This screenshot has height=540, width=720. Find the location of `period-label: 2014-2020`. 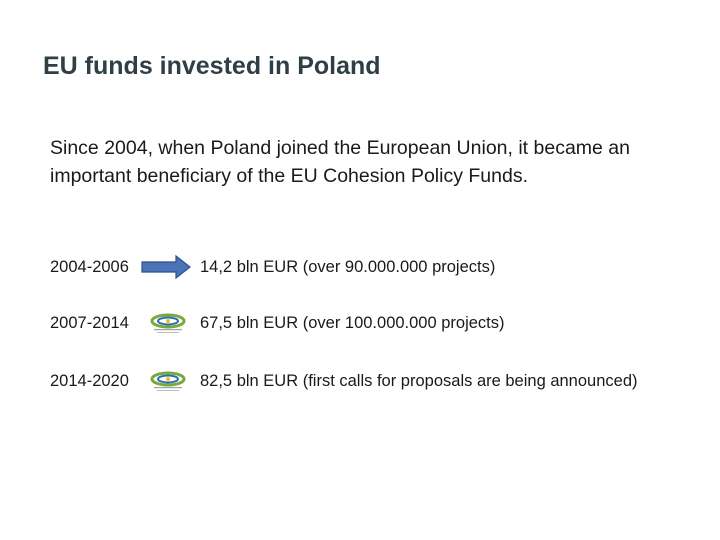

period-label: 2014-2020 is located at coordinates (89, 380).